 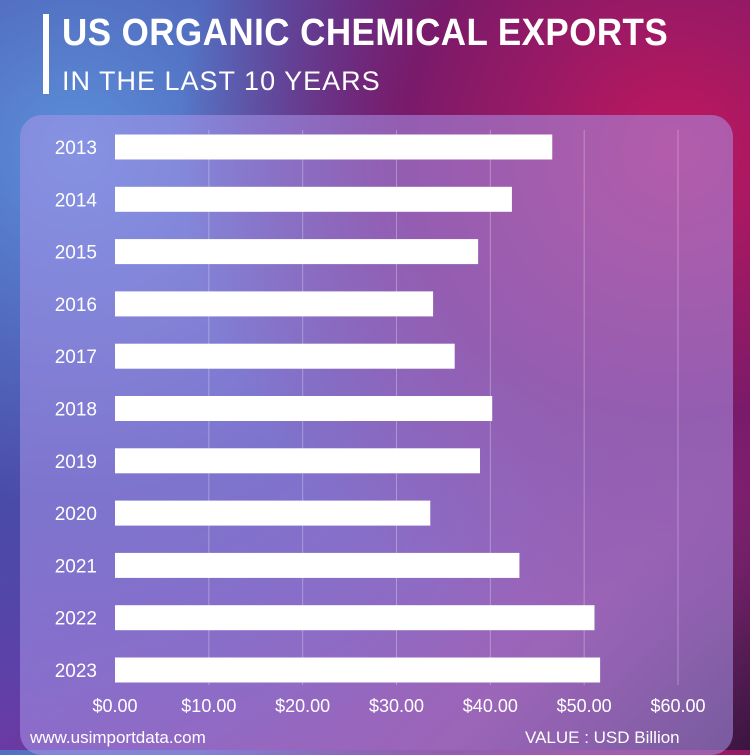 What do you see at coordinates (358, 670) in the screenshot?
I see `bar-2023` at bounding box center [358, 670].